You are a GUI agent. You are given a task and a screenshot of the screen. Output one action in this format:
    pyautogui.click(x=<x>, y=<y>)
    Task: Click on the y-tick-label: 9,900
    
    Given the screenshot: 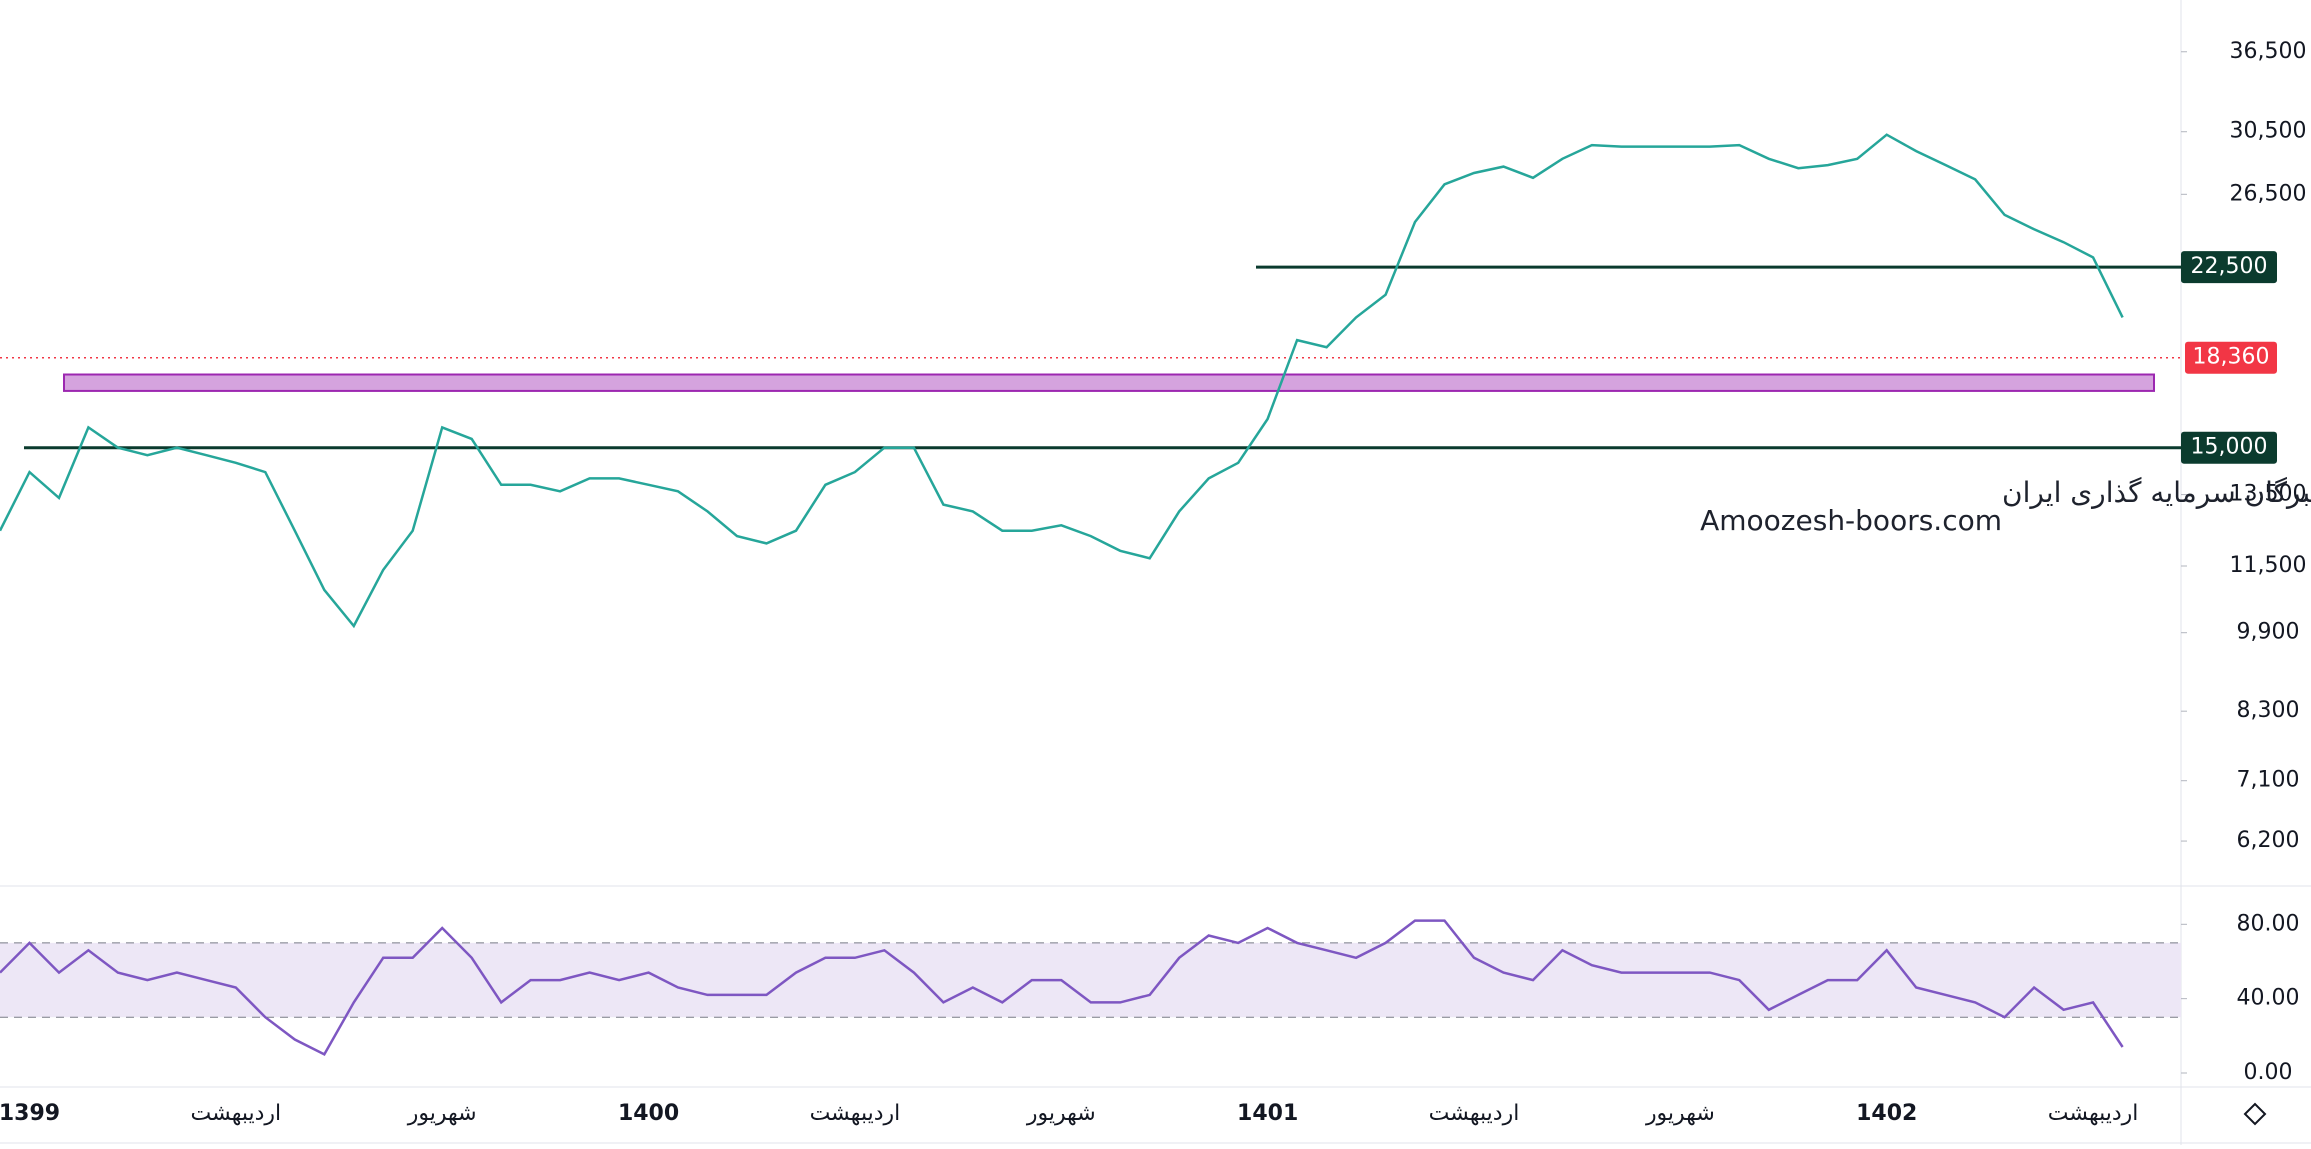 What is the action you would take?
    pyautogui.click(x=2268, y=632)
    